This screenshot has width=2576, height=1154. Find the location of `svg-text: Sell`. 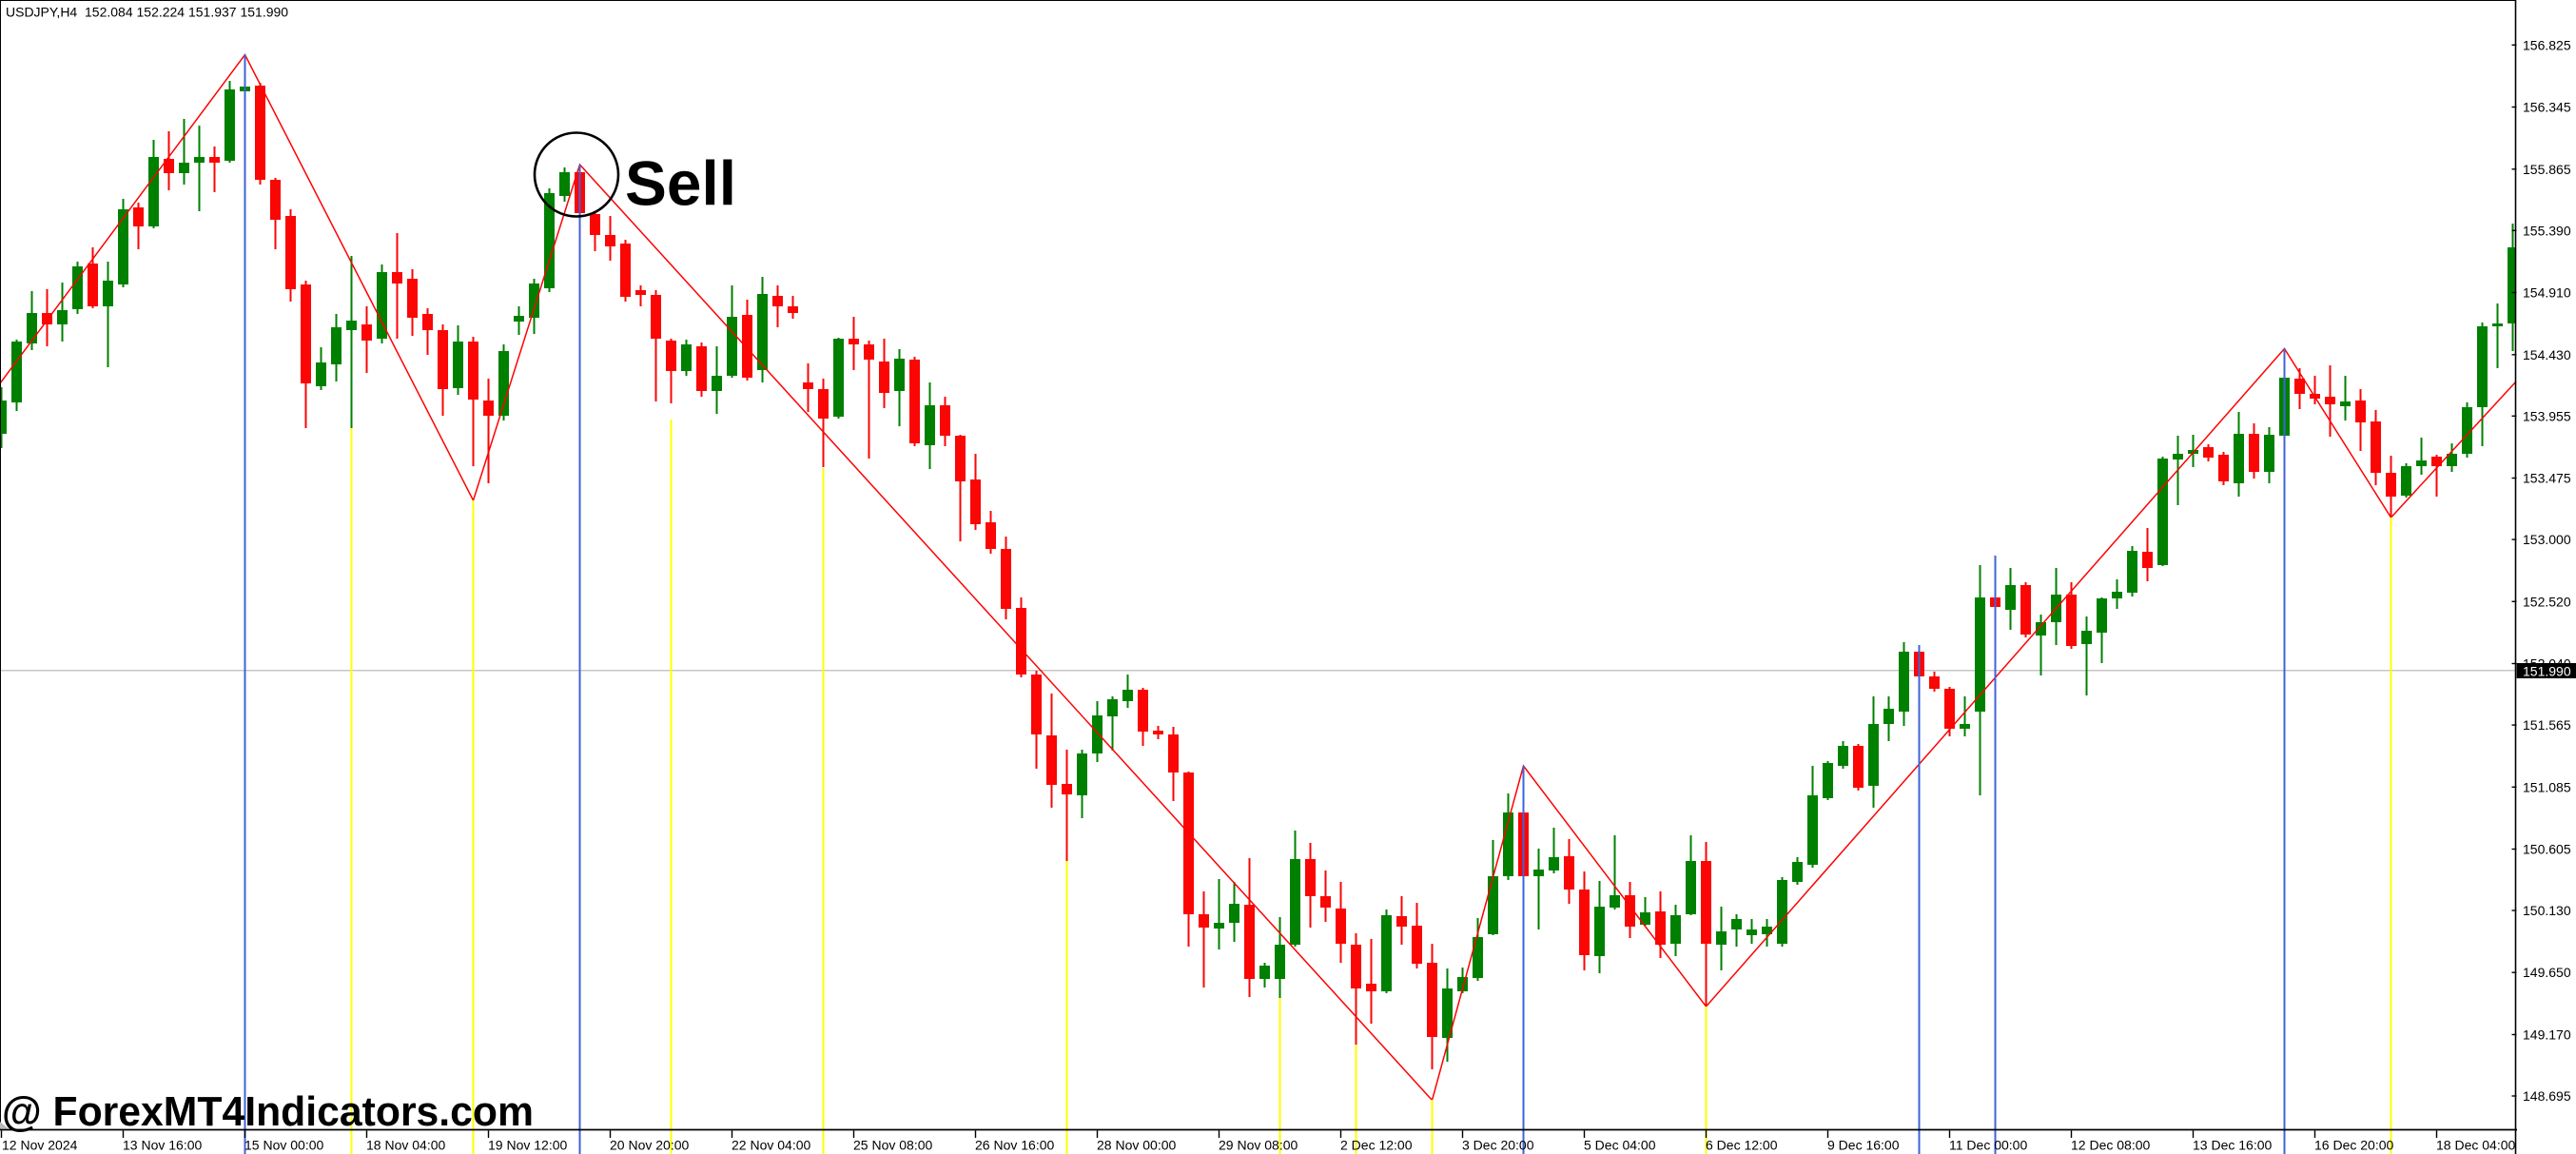

svg-text: Sell is located at coordinates (681, 183).